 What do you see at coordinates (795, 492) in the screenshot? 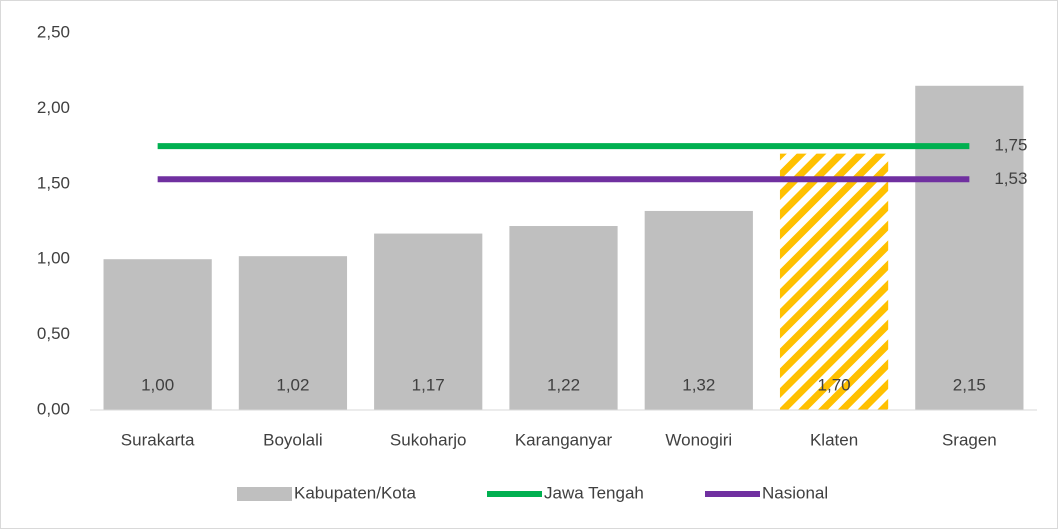
I see `legend-label: Nasional` at bounding box center [795, 492].